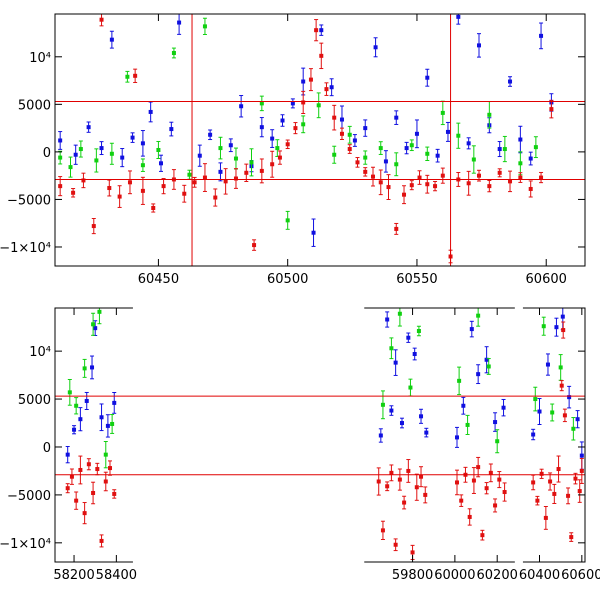 Image resolution: width=600 pixels, height=600 pixels. What do you see at coordinates (497, 575) in the screenshot?
I see `x-tick-label: 60200` at bounding box center [497, 575].